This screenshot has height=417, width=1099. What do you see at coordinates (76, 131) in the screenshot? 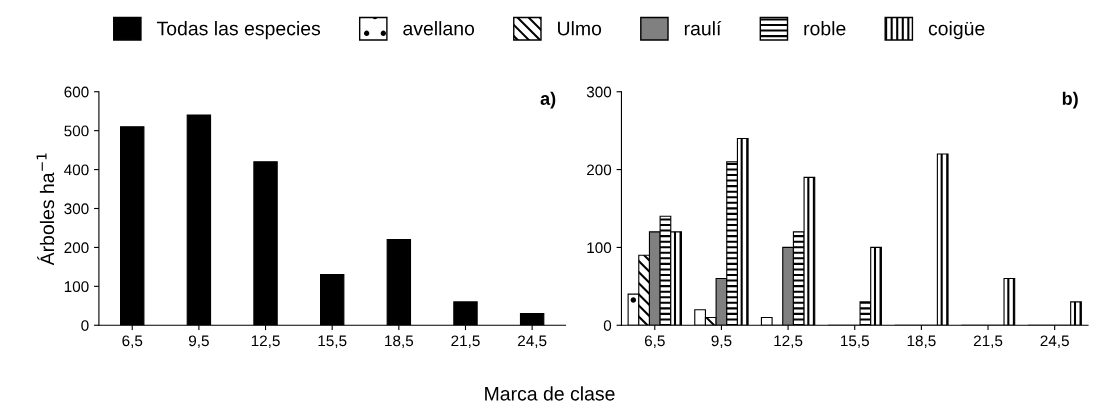
I see `y-tick-label: 500` at bounding box center [76, 131].